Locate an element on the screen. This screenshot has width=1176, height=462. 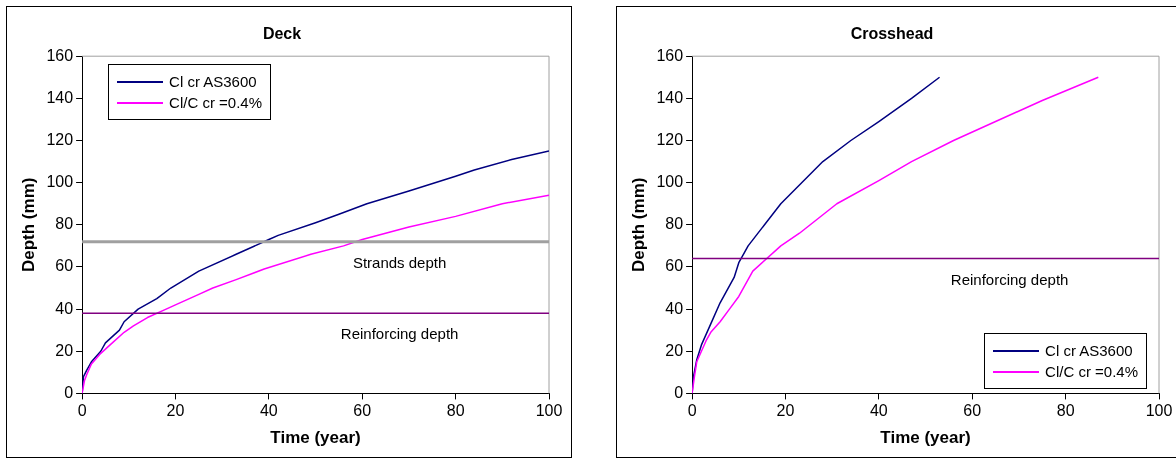
ref-line-label: Strands depth is located at coordinates (399, 262).